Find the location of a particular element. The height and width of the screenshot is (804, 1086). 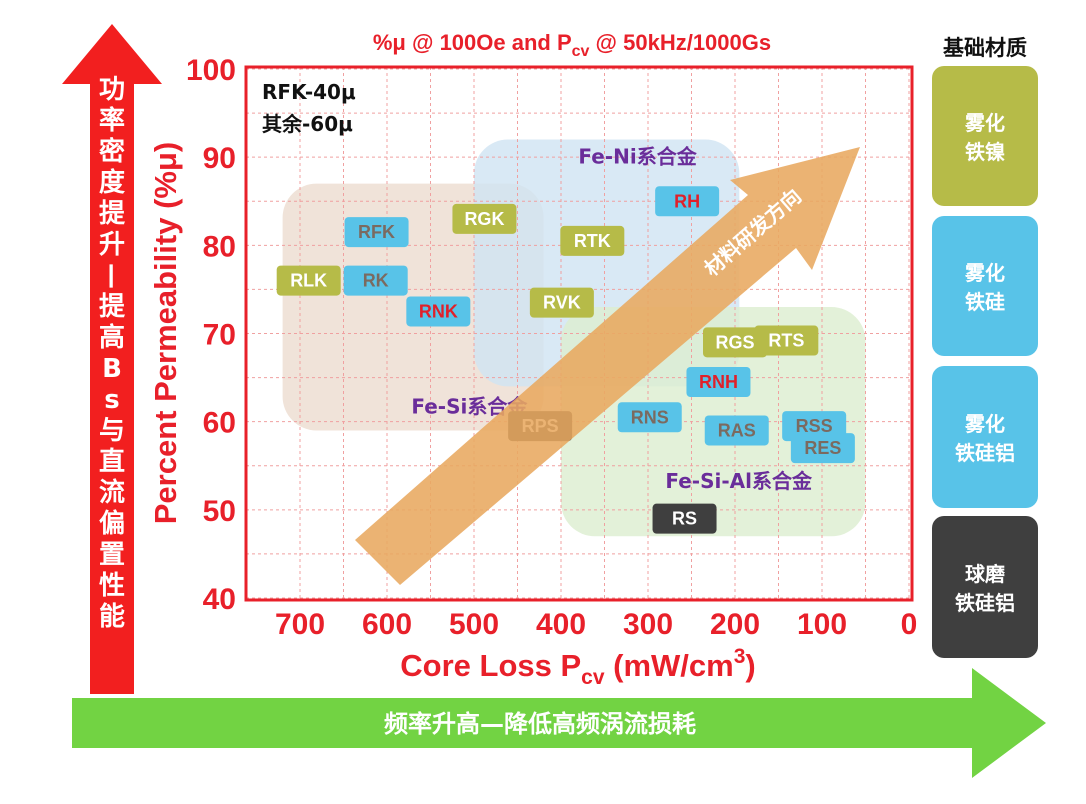

legend-label: 球磨 is located at coordinates (985, 574).